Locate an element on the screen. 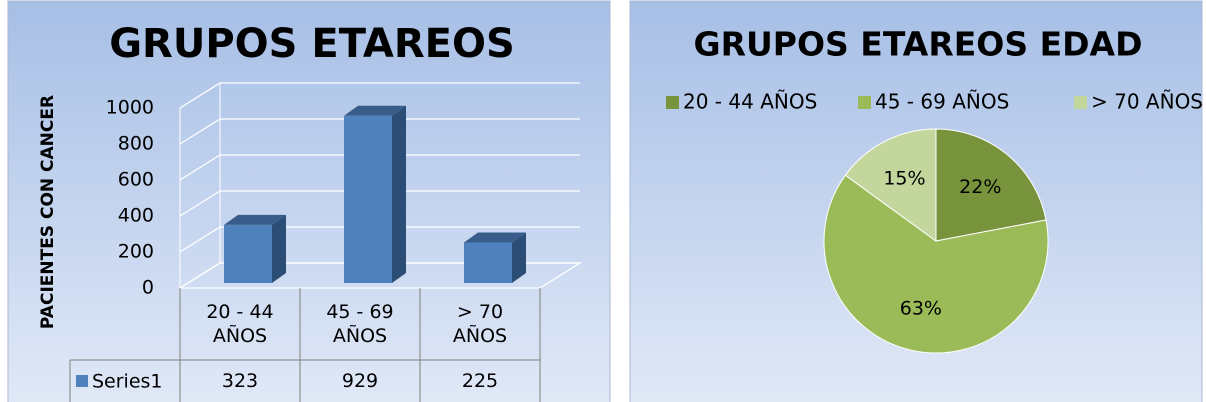 Image resolution: width=1206 pixels, height=402 pixels. chart-title: GRUPOS ETAREOS EDAD is located at coordinates (918, 44).